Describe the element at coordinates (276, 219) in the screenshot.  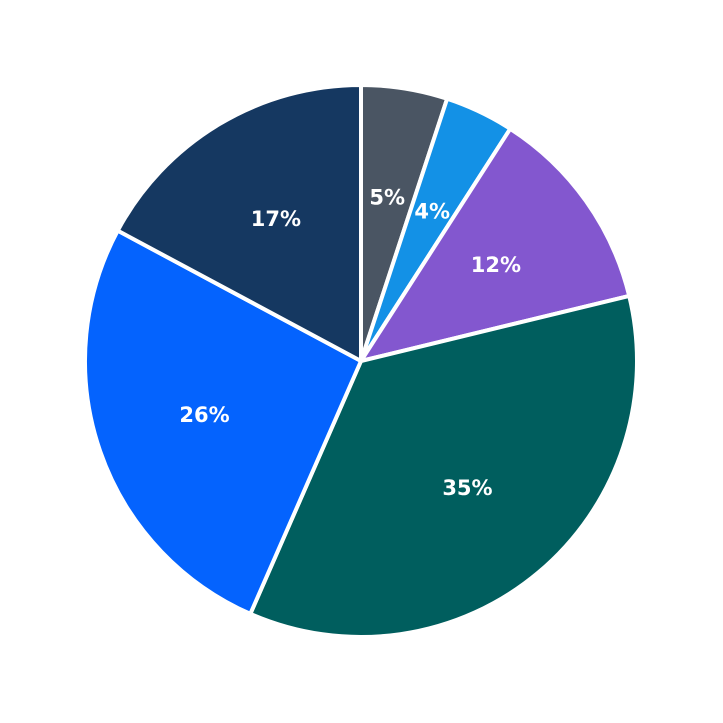
I see `pie-slice-label-5: 17%` at that location.